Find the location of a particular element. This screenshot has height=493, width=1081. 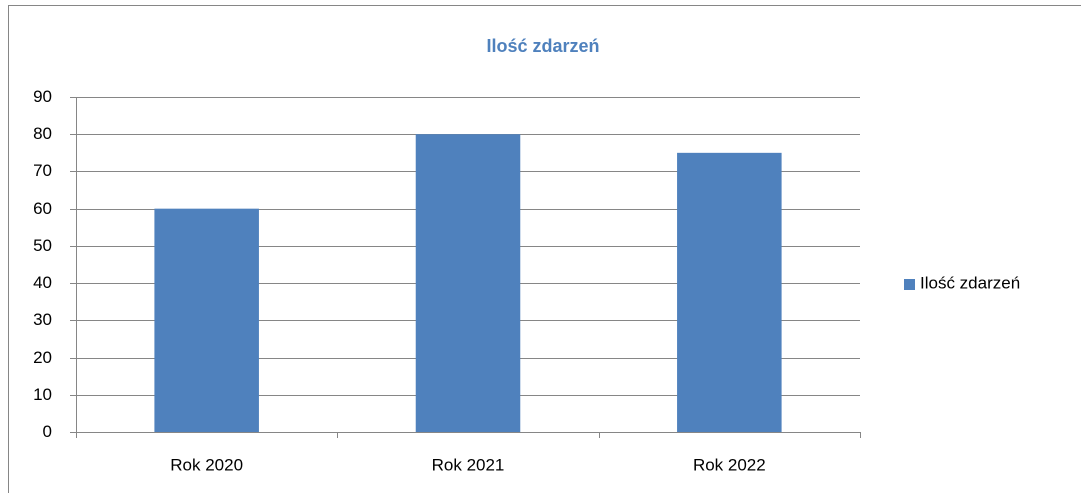

legend-swatch is located at coordinates (909, 284).